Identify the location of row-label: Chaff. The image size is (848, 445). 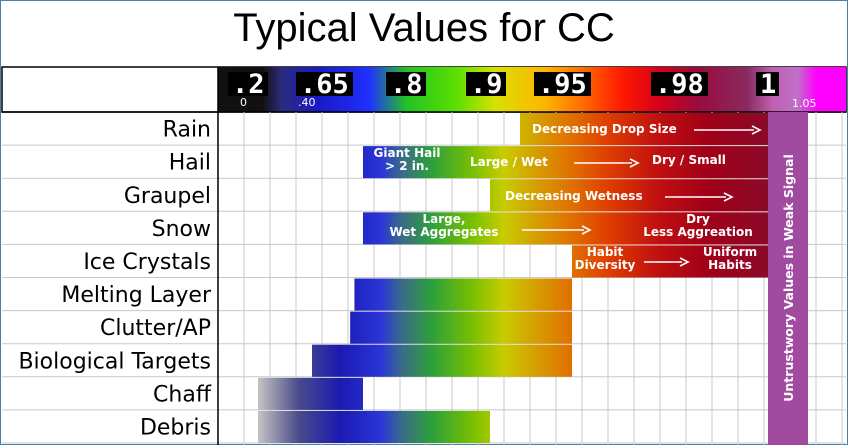
(182, 394).